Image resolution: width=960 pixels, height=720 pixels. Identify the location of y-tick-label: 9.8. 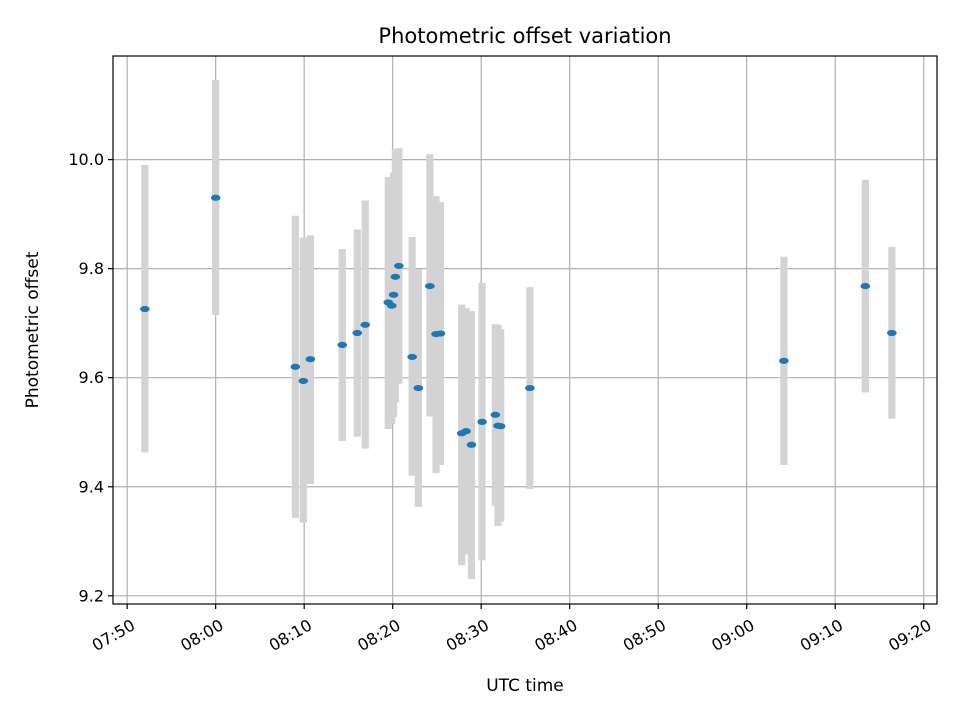
(91, 268).